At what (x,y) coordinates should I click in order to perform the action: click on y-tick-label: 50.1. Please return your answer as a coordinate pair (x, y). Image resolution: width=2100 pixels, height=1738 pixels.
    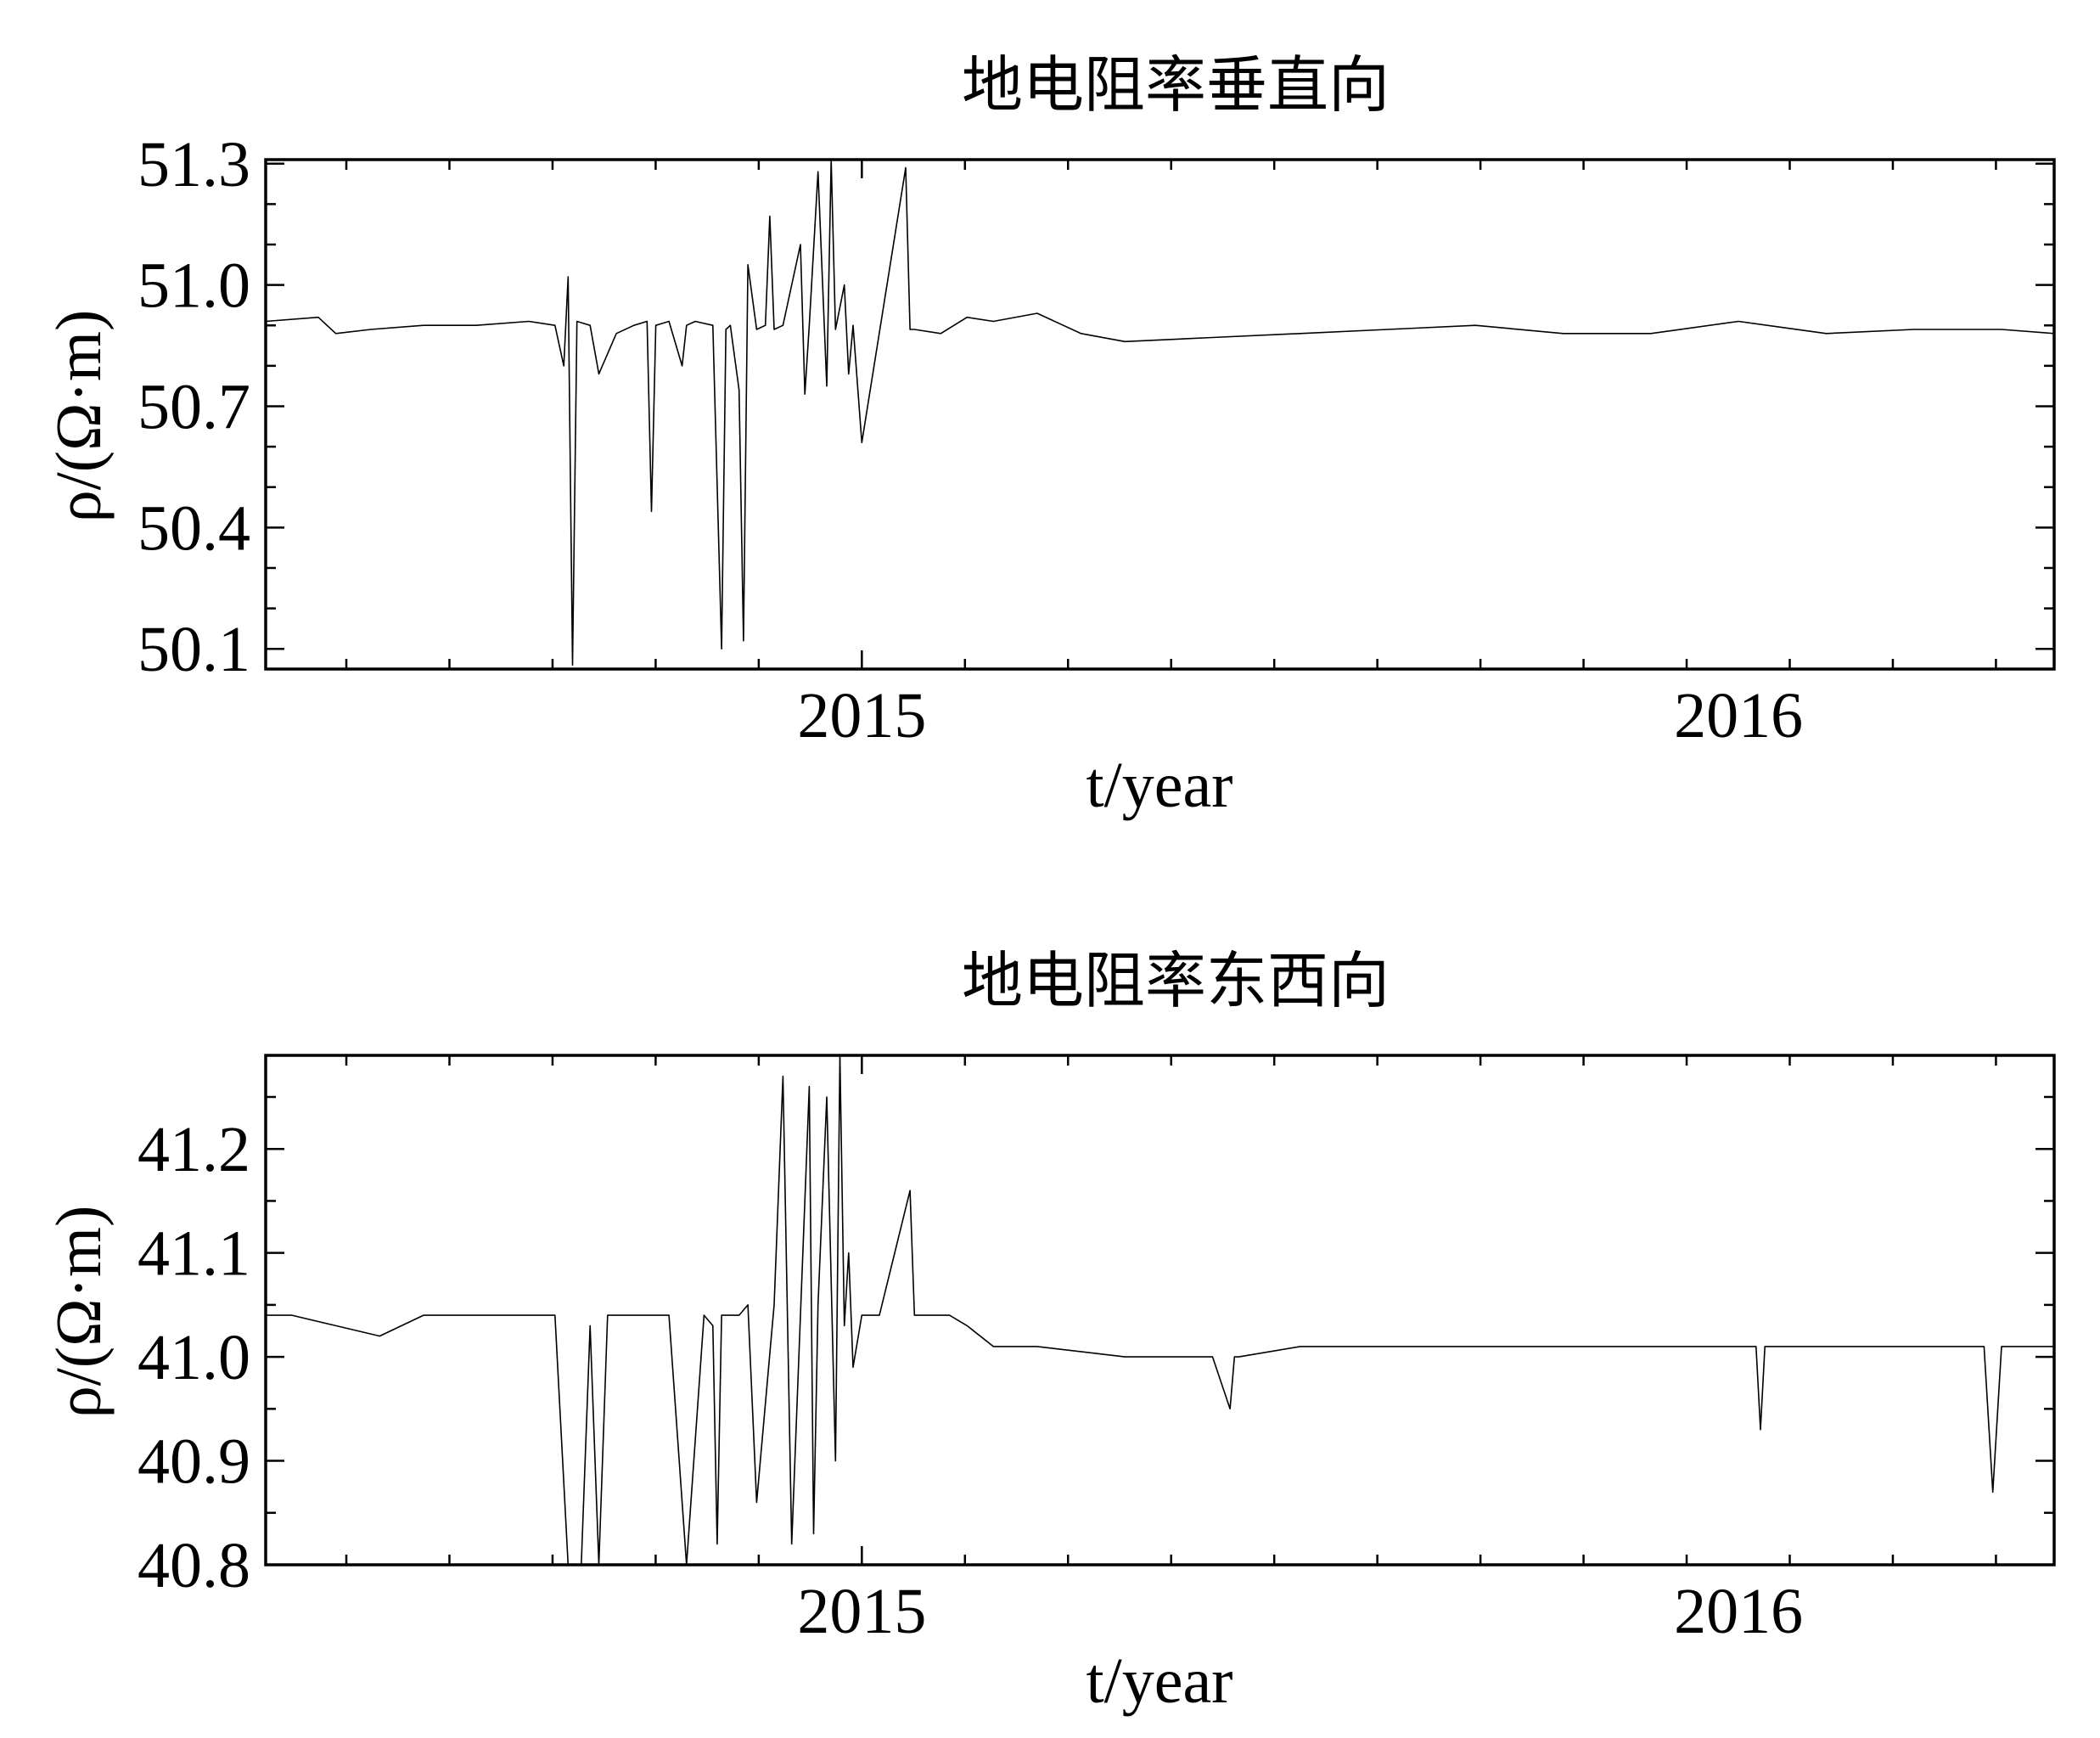
    Looking at the image, I should click on (194, 649).